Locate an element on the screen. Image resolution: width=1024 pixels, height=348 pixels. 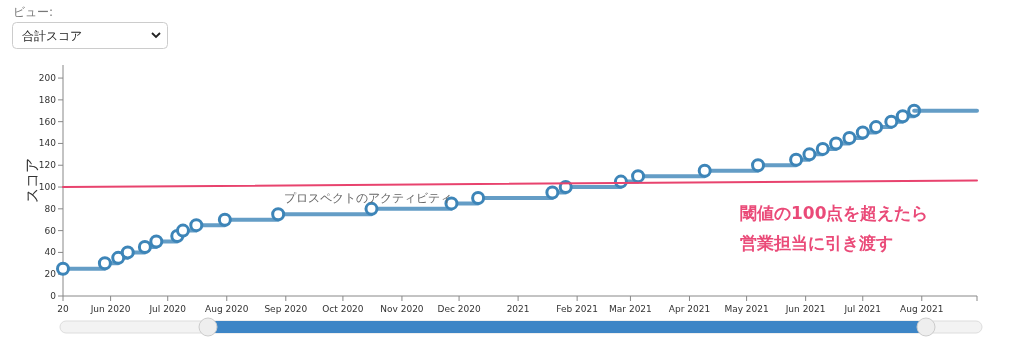
select: 合計スコア is located at coordinates (90, 35).